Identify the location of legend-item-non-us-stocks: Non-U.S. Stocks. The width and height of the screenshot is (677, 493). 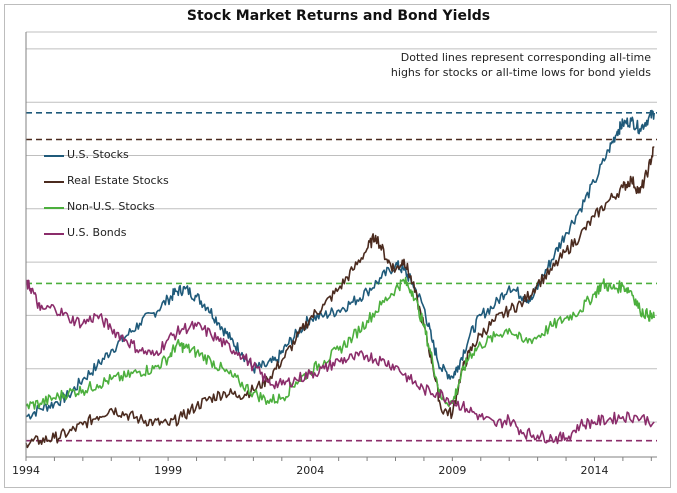
(106, 213).